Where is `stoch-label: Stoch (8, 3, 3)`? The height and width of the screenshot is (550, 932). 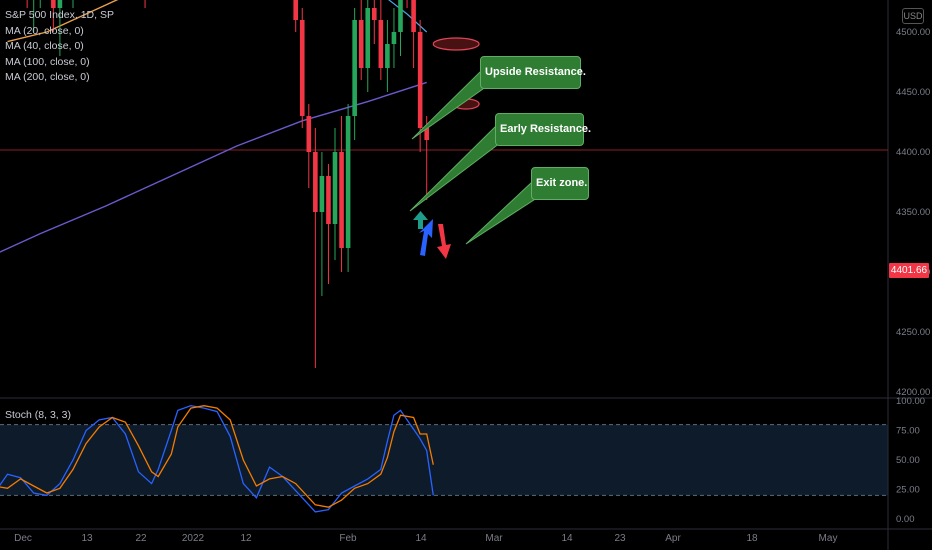 stoch-label: Stoch (8, 3, 3) is located at coordinates (38, 415).